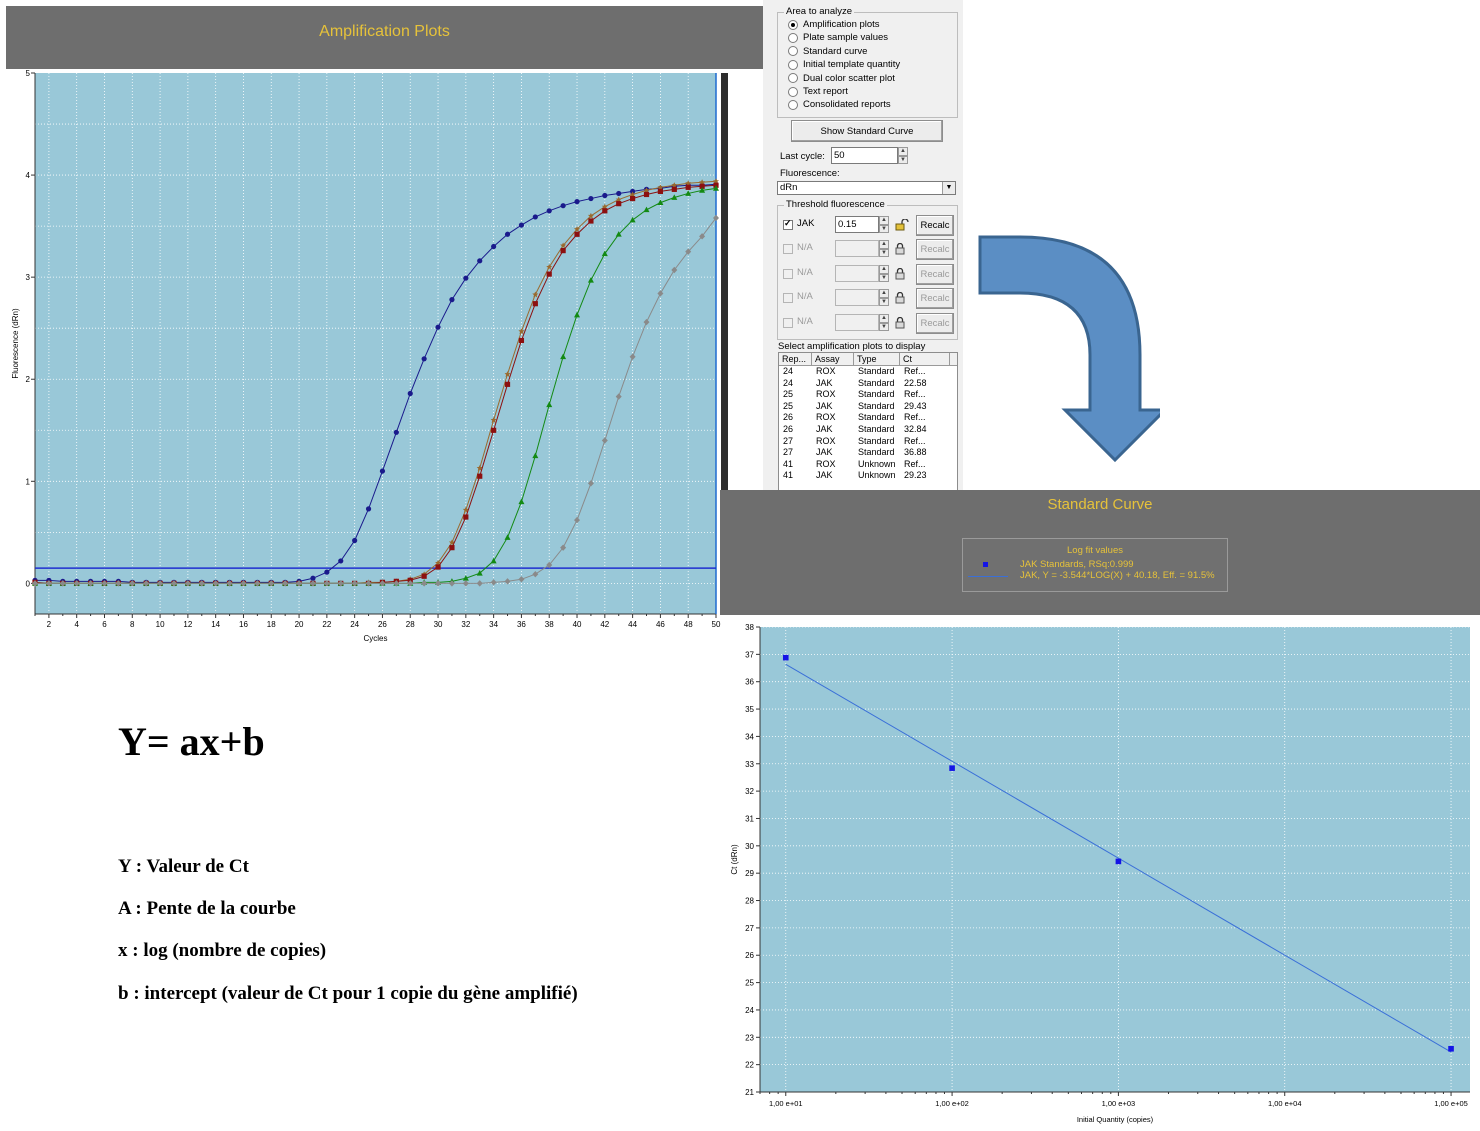 This screenshot has height=1131, width=1480. What do you see at coordinates (849, 78) in the screenshot?
I see `area-option-label: Dual color scatter plot` at bounding box center [849, 78].